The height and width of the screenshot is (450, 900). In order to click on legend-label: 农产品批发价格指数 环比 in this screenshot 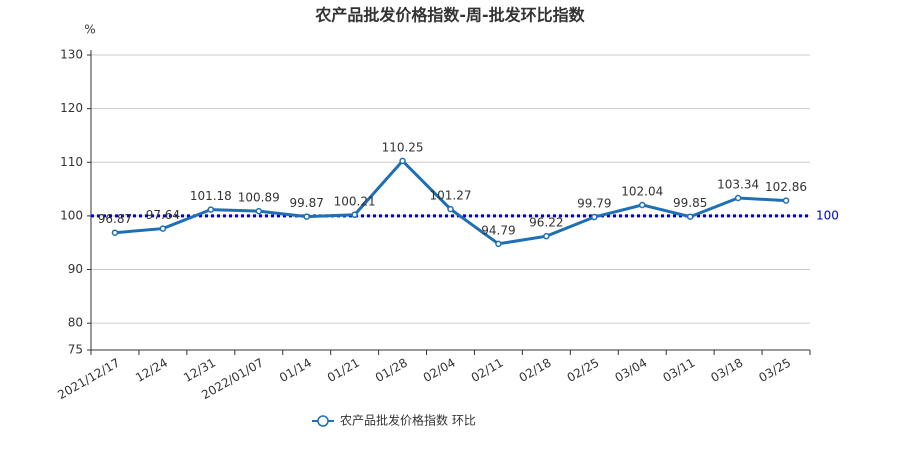, I will do `click(408, 420)`.